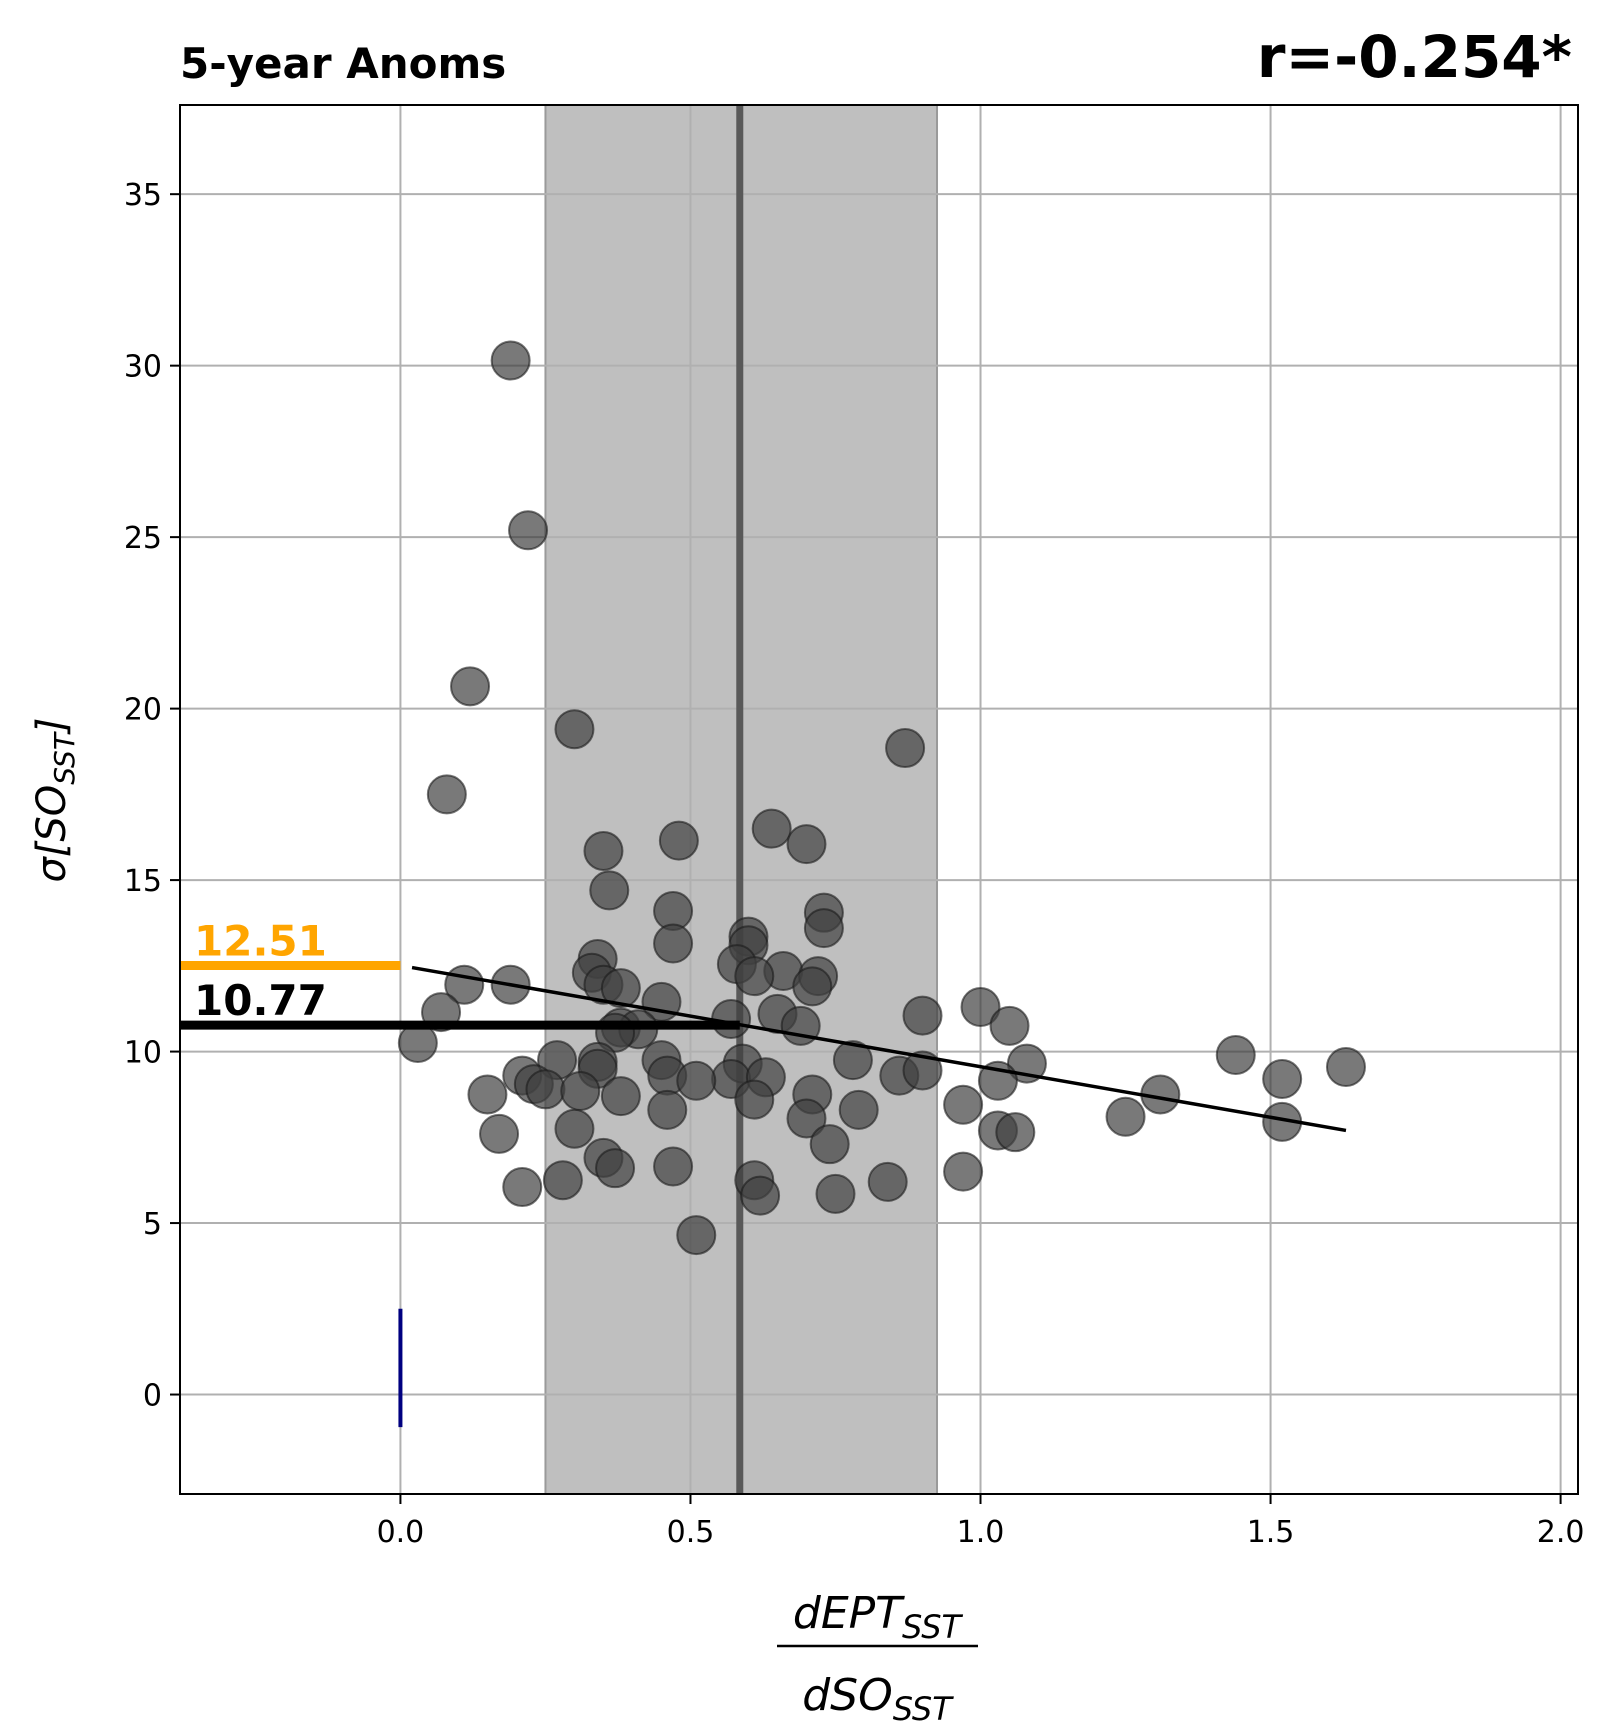 Image resolution: width=1619 pixels, height=1734 pixels. Describe the element at coordinates (152, 1396) in the screenshot. I see `y-tick-label-0: 0` at that location.